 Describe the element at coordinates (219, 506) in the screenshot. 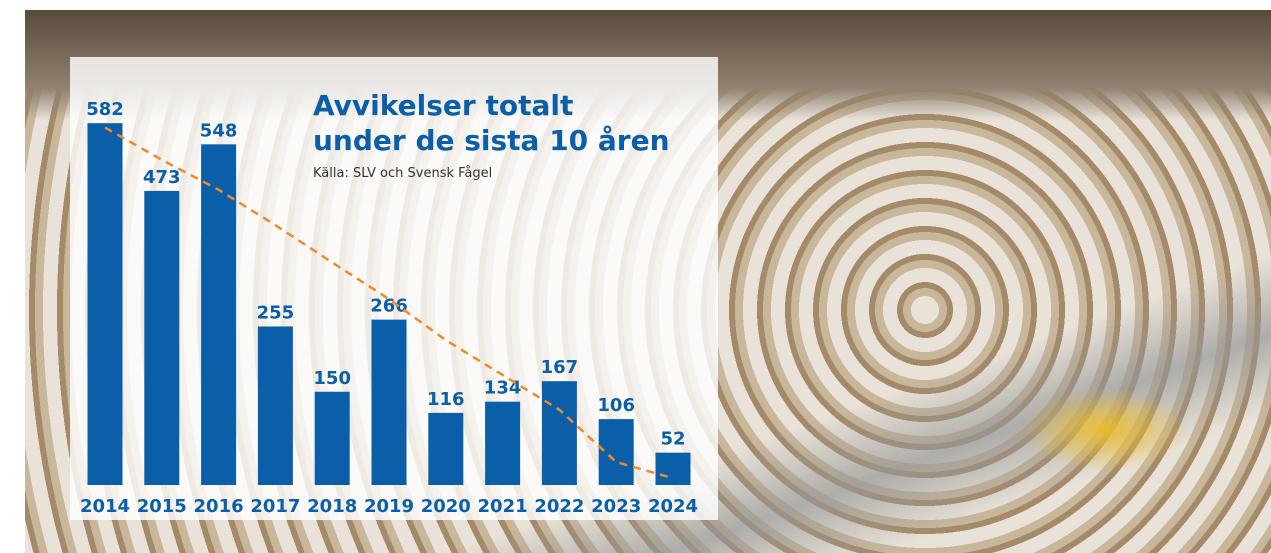

I see `x-tick-label: 2016` at that location.